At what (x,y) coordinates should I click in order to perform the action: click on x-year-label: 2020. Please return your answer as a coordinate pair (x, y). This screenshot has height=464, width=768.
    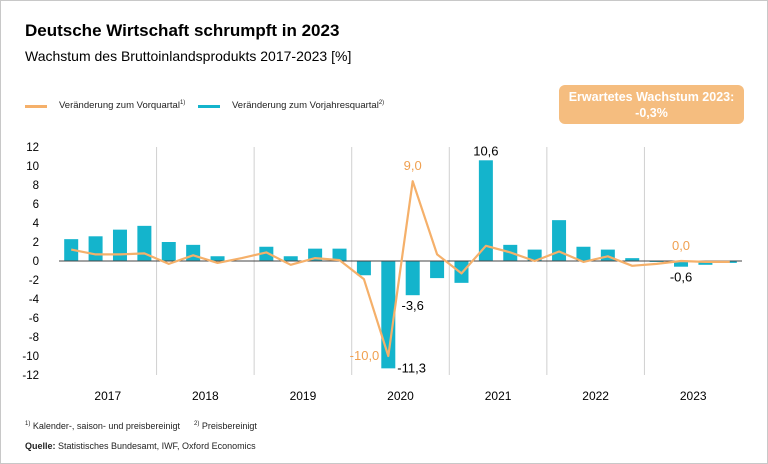
    Looking at the image, I should click on (400, 396).